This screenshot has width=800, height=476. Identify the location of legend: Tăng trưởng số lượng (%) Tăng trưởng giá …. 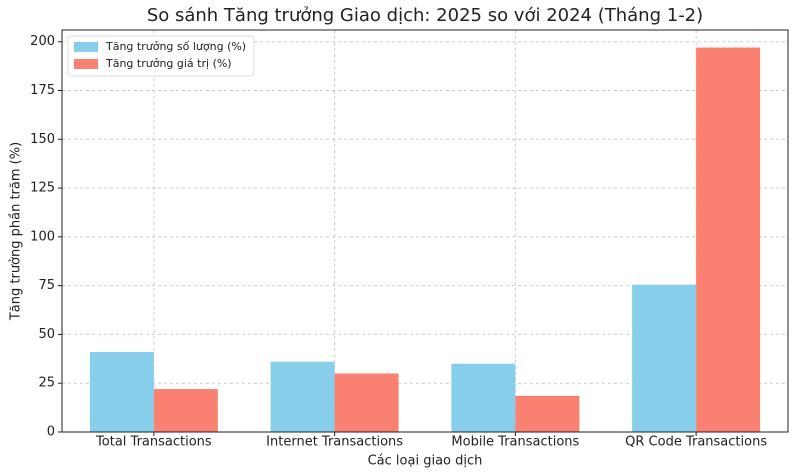
(161, 56).